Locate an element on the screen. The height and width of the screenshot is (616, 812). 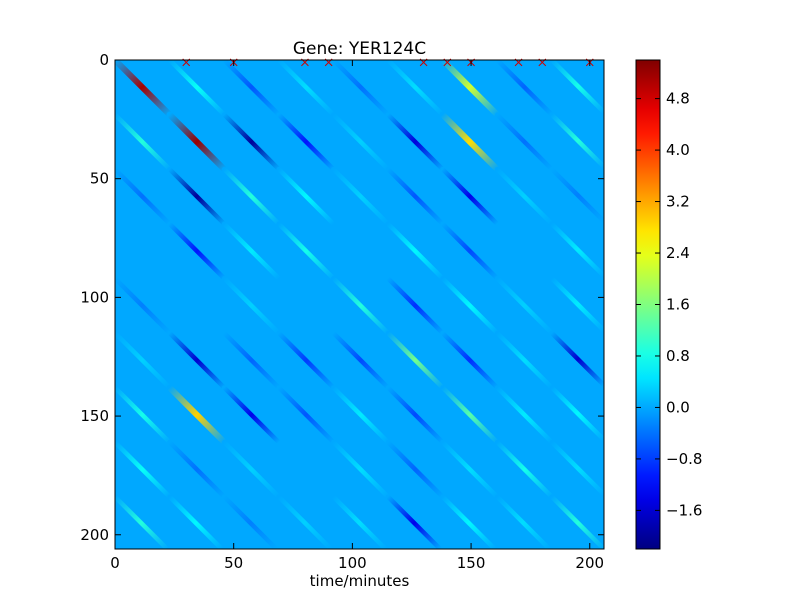
colorbar-tick-label: 0.8 is located at coordinates (678, 356).